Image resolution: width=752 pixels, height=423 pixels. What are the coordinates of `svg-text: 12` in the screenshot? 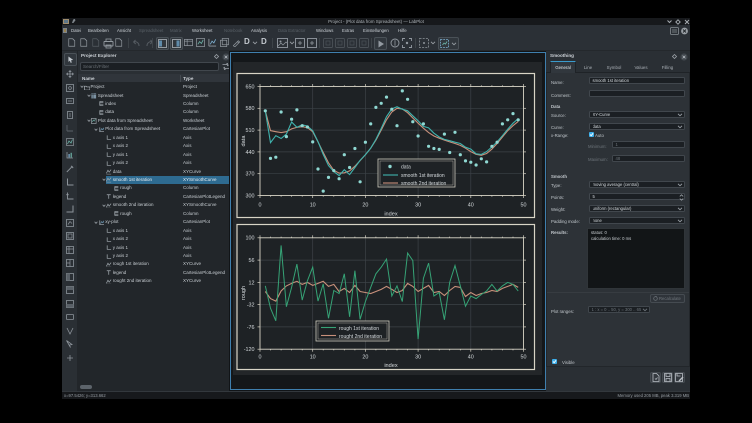 It's located at (252, 283).